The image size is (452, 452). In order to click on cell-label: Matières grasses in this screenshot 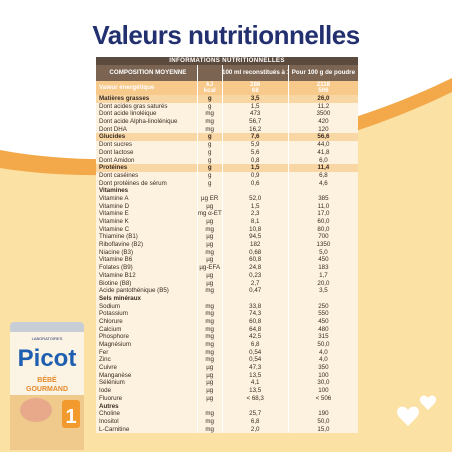, I will do `click(124, 98)`.